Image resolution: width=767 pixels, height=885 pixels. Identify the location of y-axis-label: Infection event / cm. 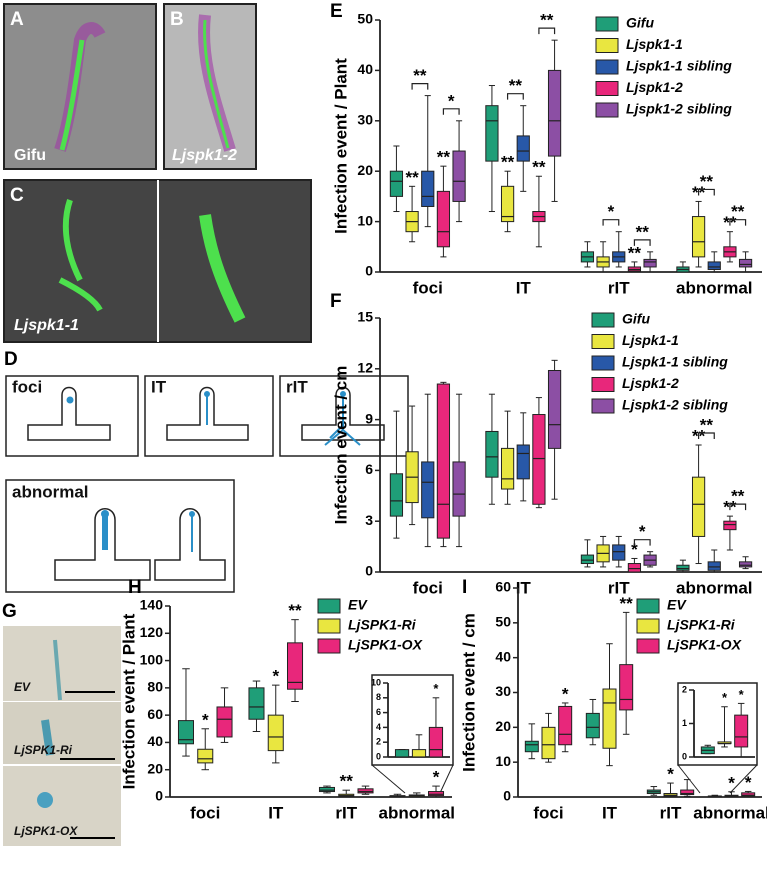
(340, 445).